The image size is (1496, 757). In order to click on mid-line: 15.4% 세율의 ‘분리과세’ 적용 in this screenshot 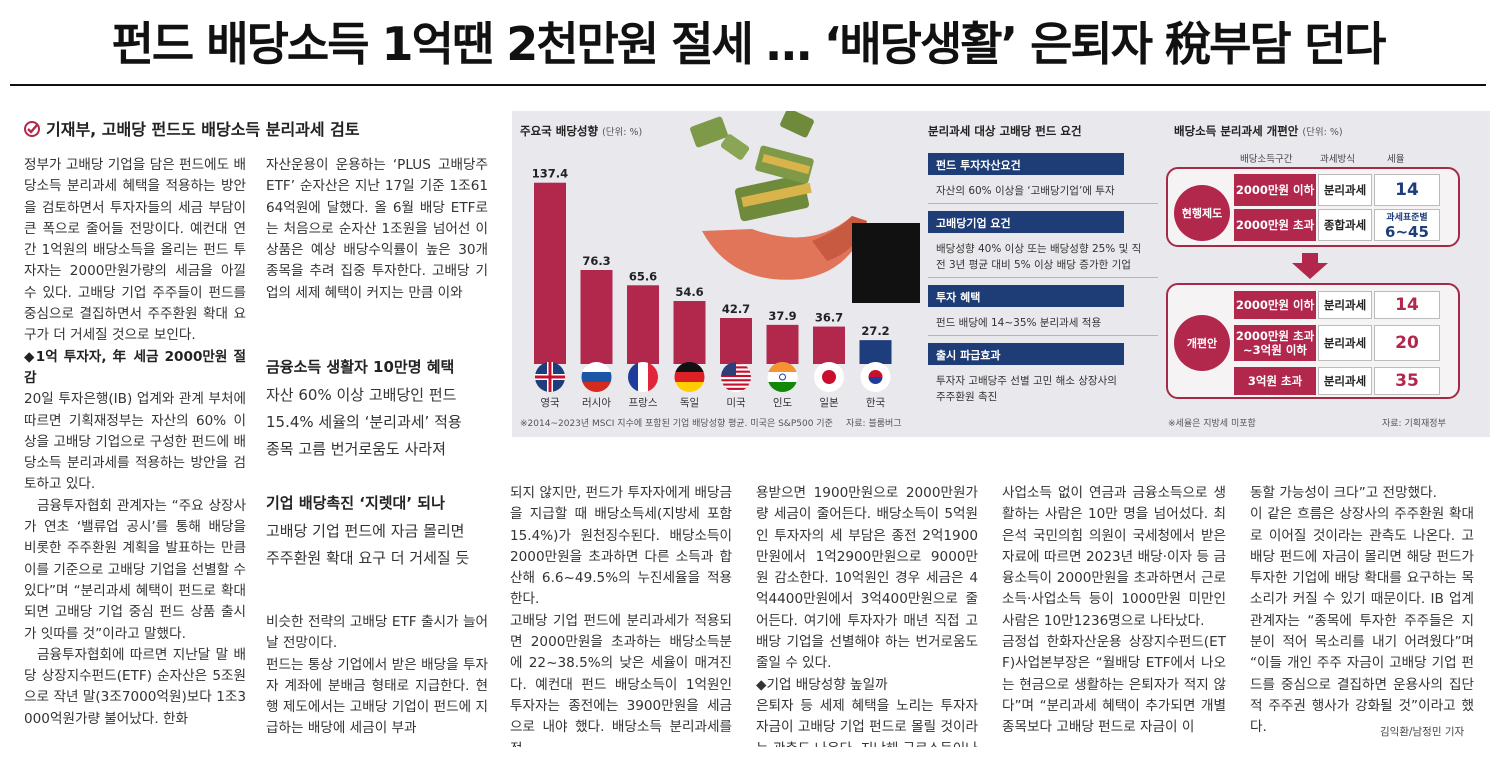, I will do `click(364, 422)`.